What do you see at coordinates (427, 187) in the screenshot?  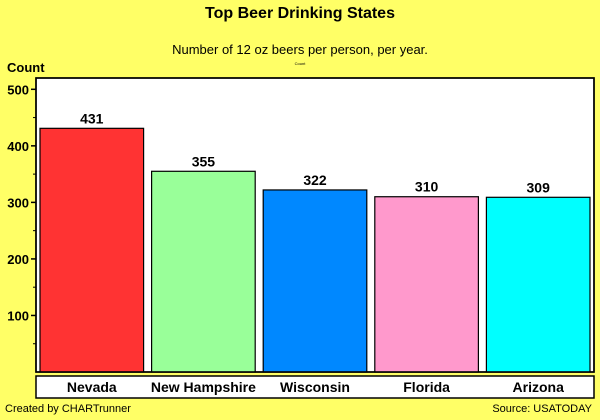 I see `bar-value-label: 310` at bounding box center [427, 187].